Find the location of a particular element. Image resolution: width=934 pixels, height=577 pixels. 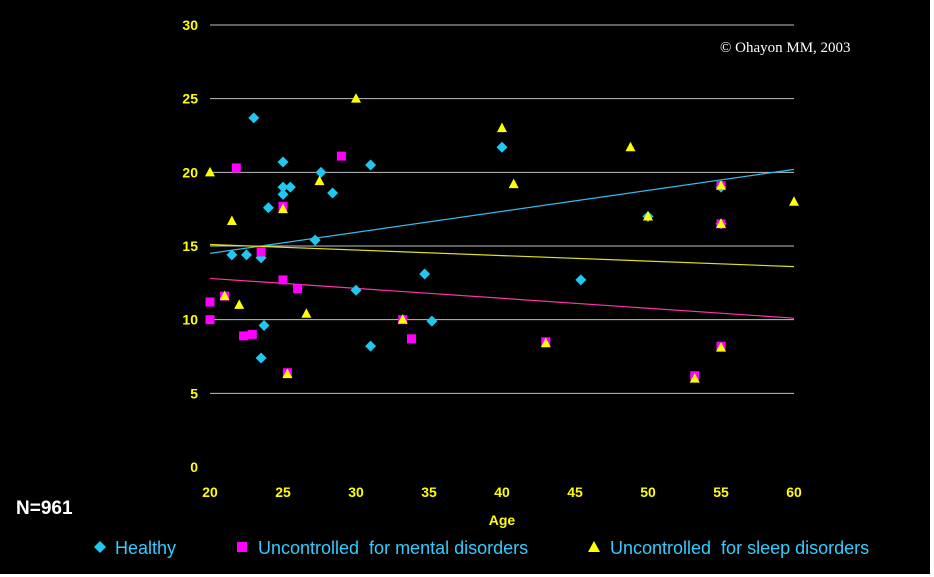

legend-marker-sleep is located at coordinates (594, 546).